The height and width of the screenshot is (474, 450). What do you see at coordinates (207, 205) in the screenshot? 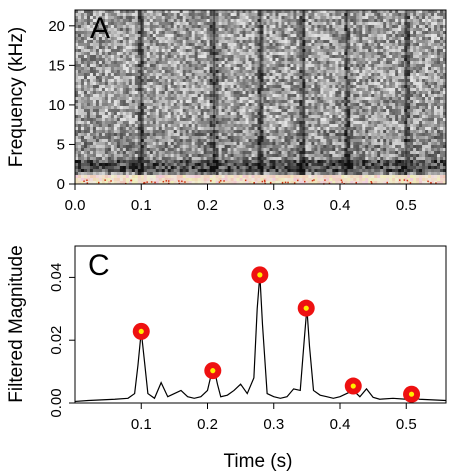
I see `spectrogram-x-tick-label: 0.2` at bounding box center [207, 205].